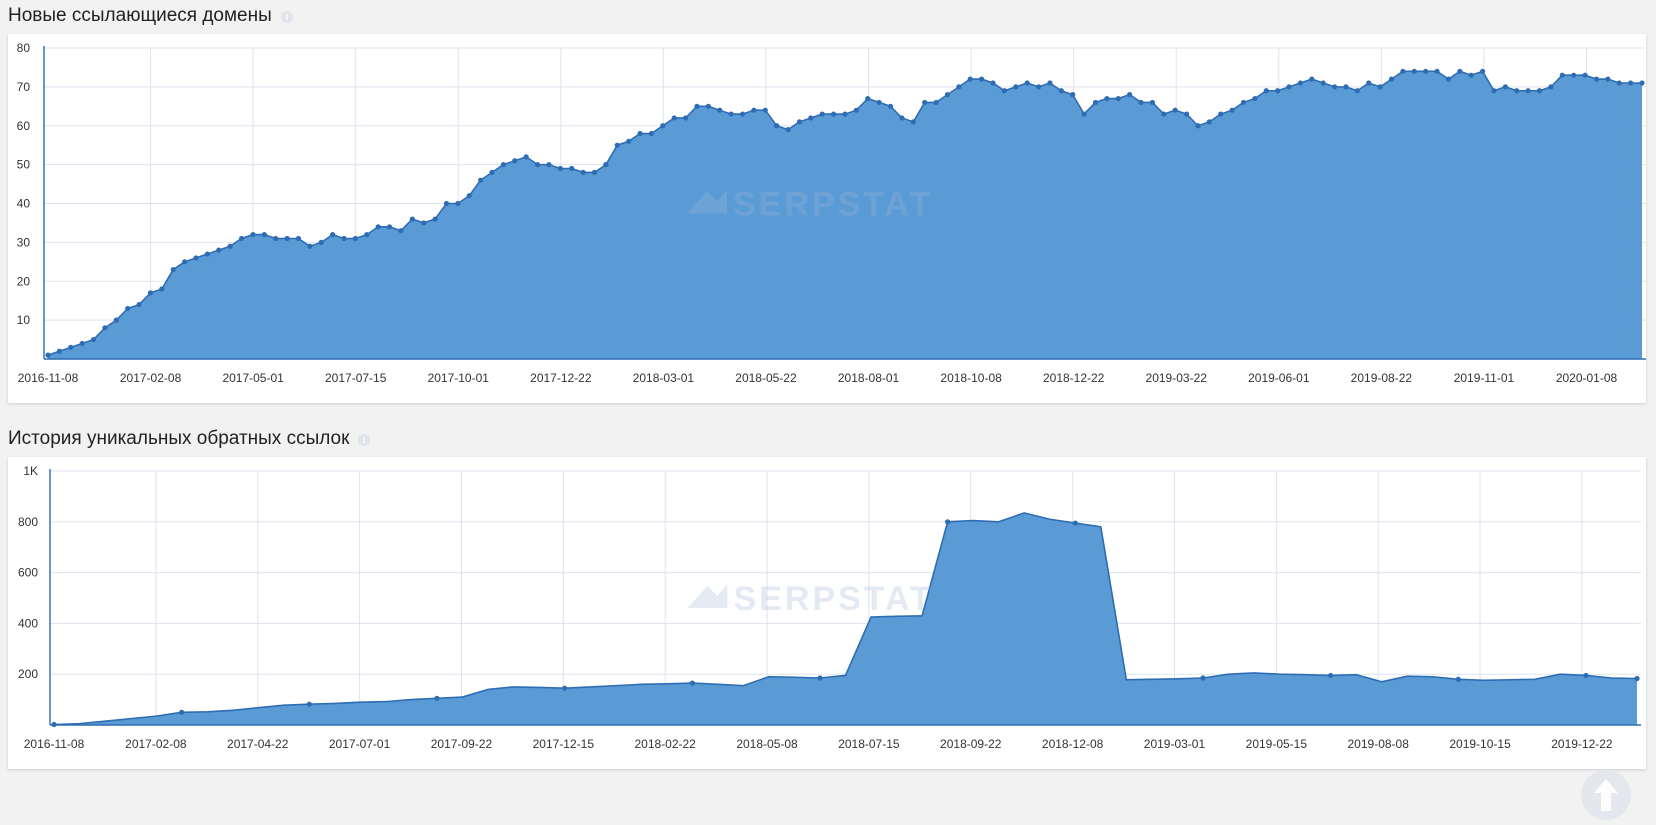 The height and width of the screenshot is (825, 1656). Describe the element at coordinates (561, 378) in the screenshot. I see `x-tick-label: 2017-12-22` at that location.